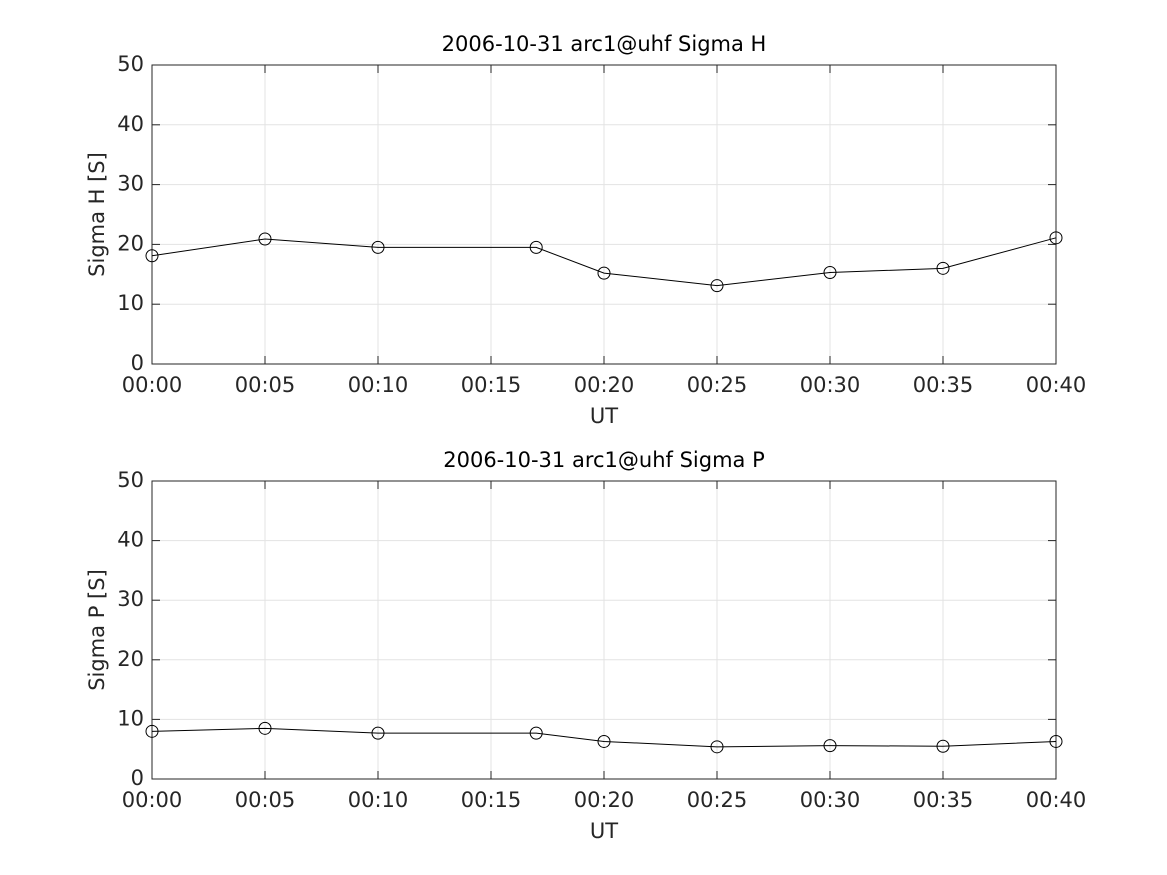  Describe the element at coordinates (97, 214) in the screenshot. I see `y-axis-label: Sigma H [S]` at that location.